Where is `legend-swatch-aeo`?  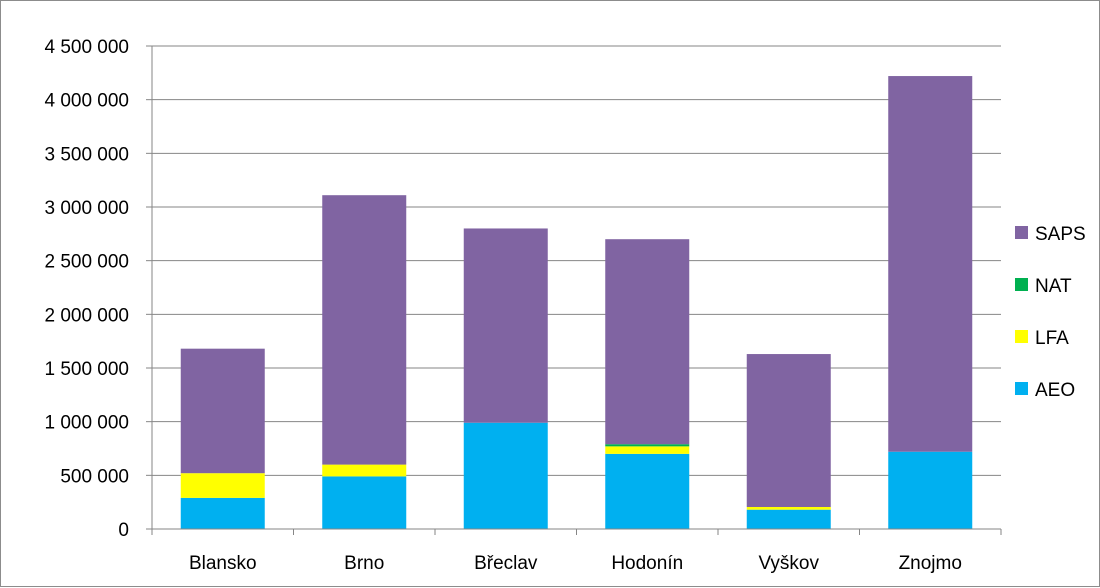 legend-swatch-aeo is located at coordinates (1021, 388).